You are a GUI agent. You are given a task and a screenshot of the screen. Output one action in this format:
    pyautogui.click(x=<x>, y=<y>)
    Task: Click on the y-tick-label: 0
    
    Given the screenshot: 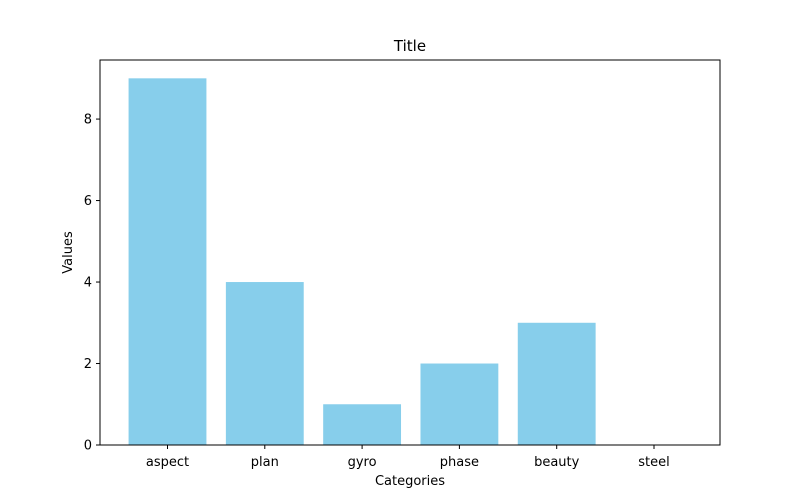 What is the action you would take?
    pyautogui.click(x=88, y=446)
    